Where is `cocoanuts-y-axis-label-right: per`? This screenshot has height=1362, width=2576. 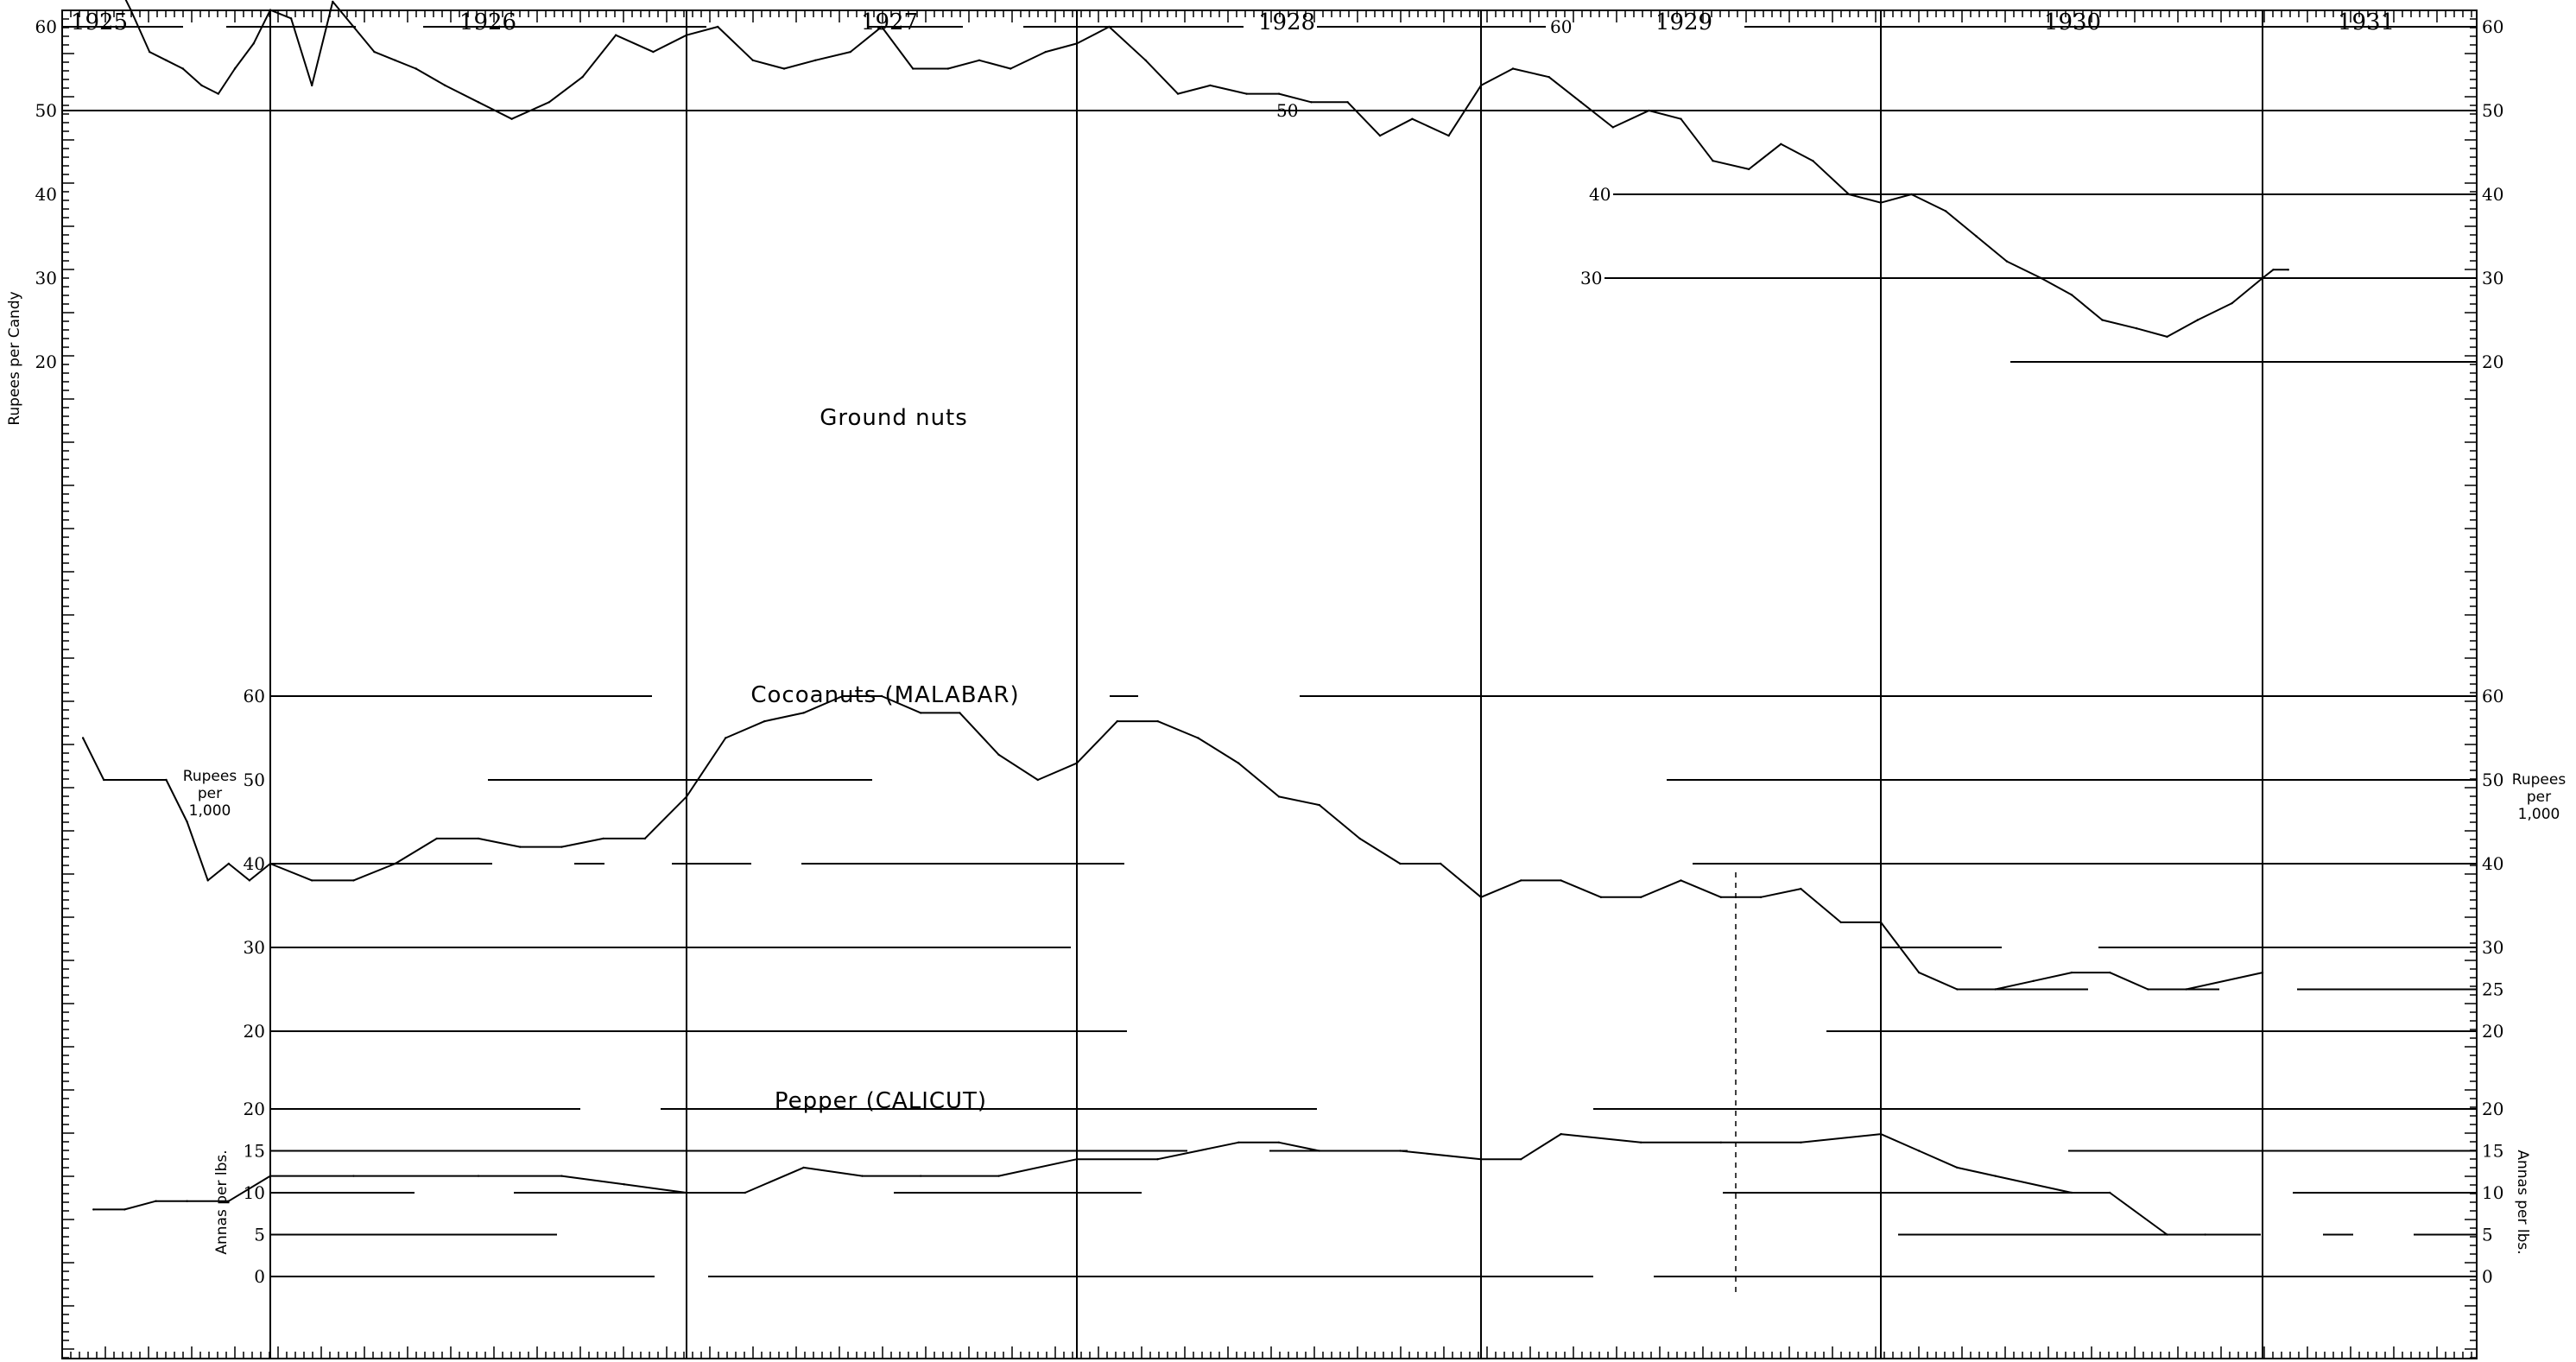
cocoanuts-y-axis-label-right: per is located at coordinates (2539, 797).